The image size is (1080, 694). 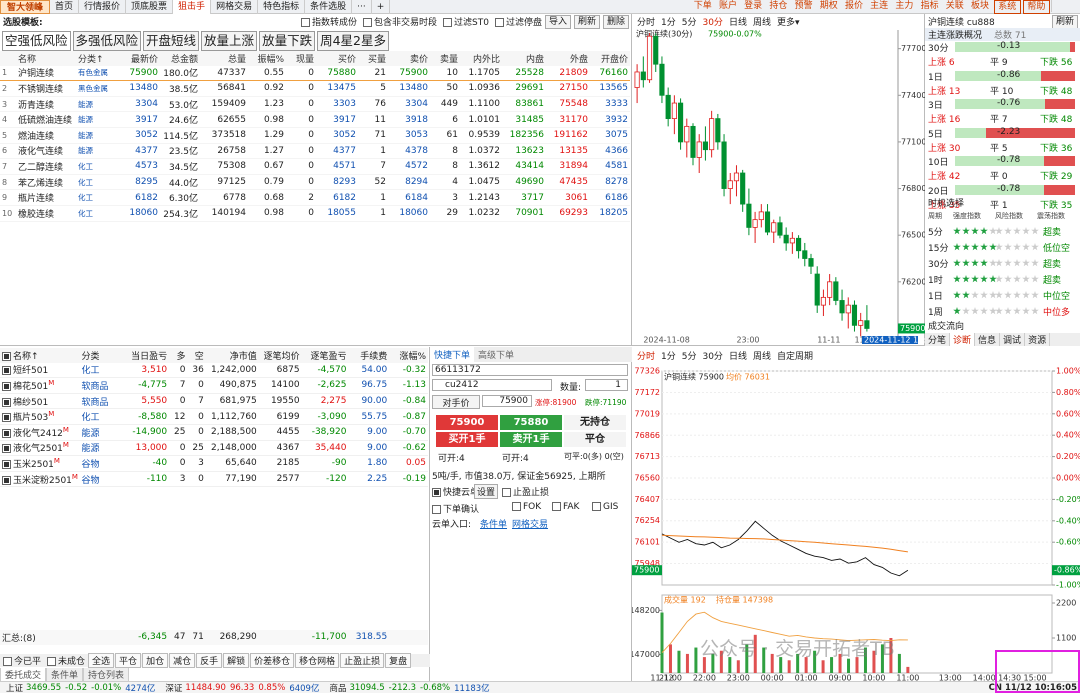 What do you see at coordinates (452, 354) in the screenshot?
I see `order-tab: 快捷下单` at bounding box center [452, 354].